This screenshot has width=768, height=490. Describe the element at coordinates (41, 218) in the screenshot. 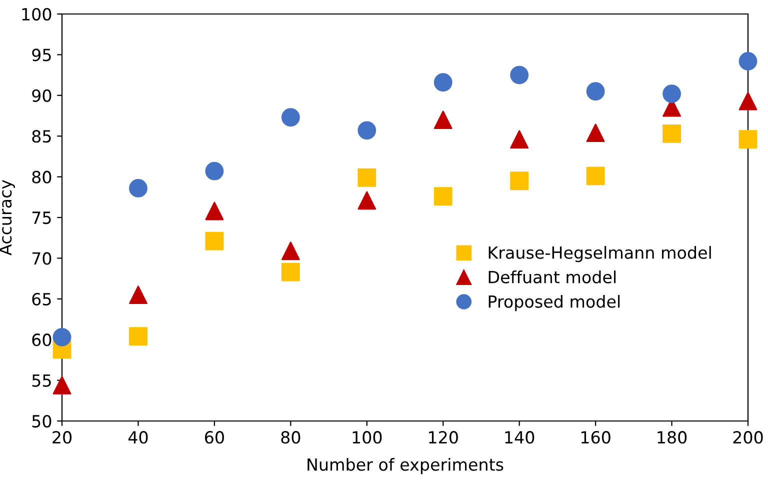

I see `y-tick-label: 75` at that location.